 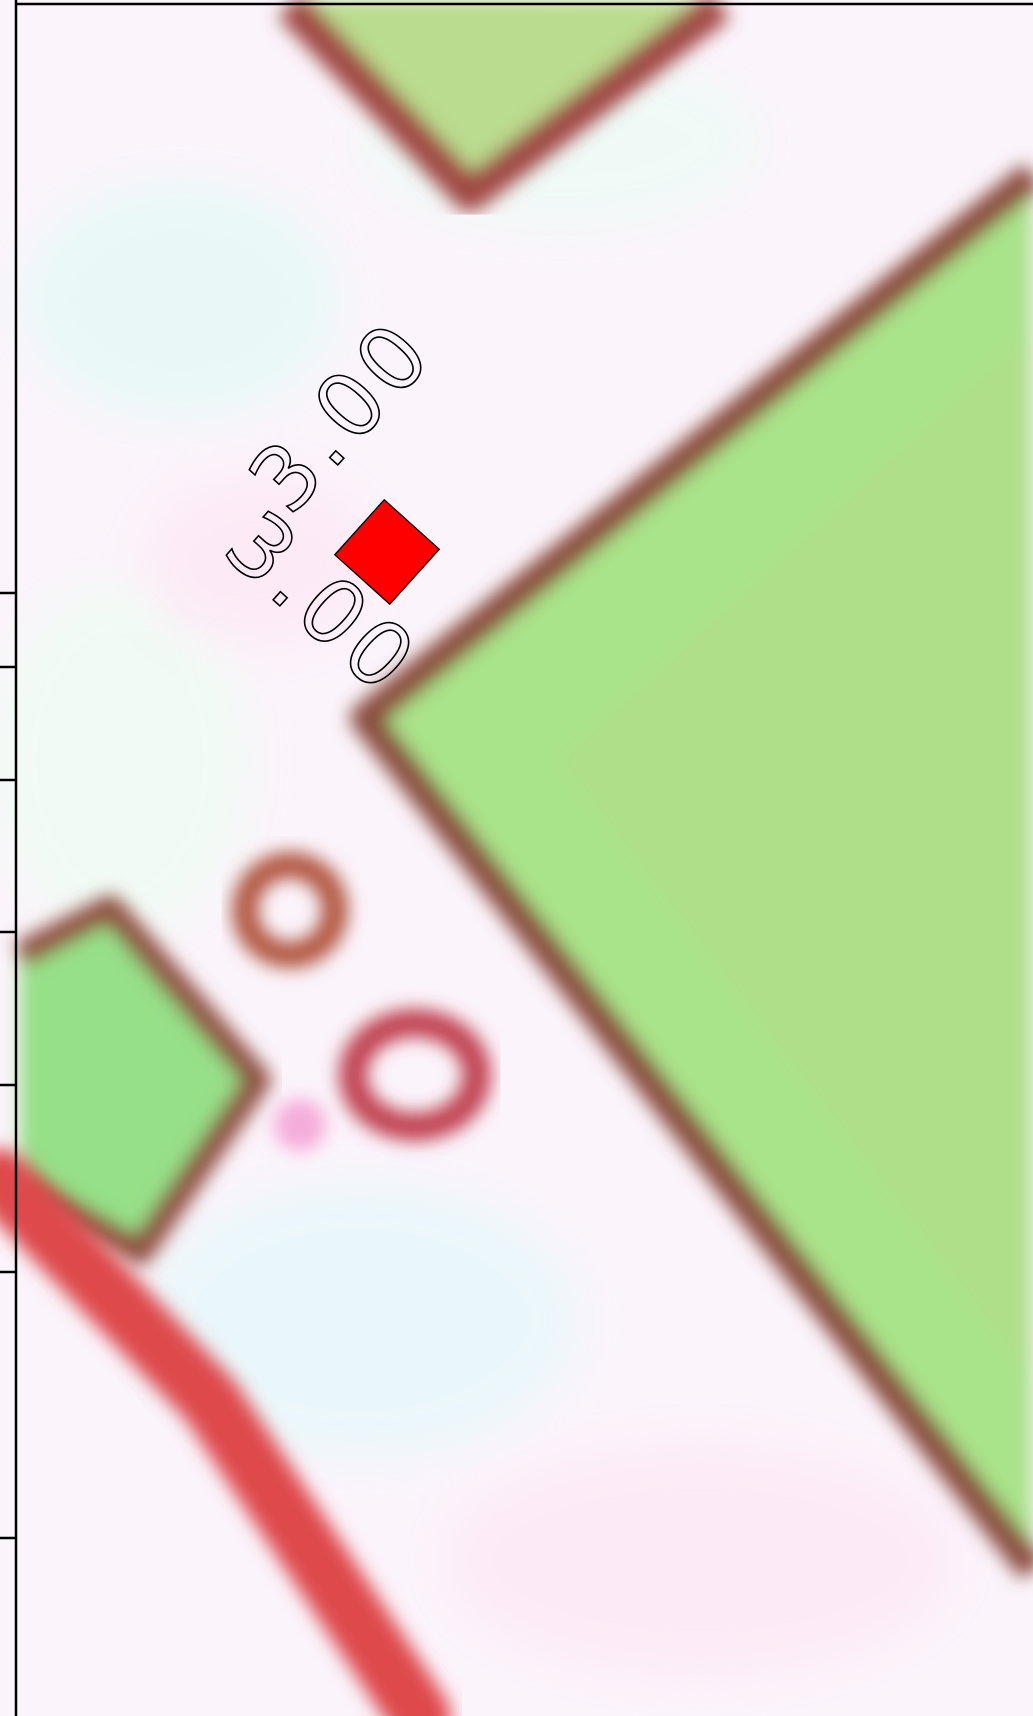 What do you see at coordinates (387, 552) in the screenshot?
I see `site-marker` at bounding box center [387, 552].